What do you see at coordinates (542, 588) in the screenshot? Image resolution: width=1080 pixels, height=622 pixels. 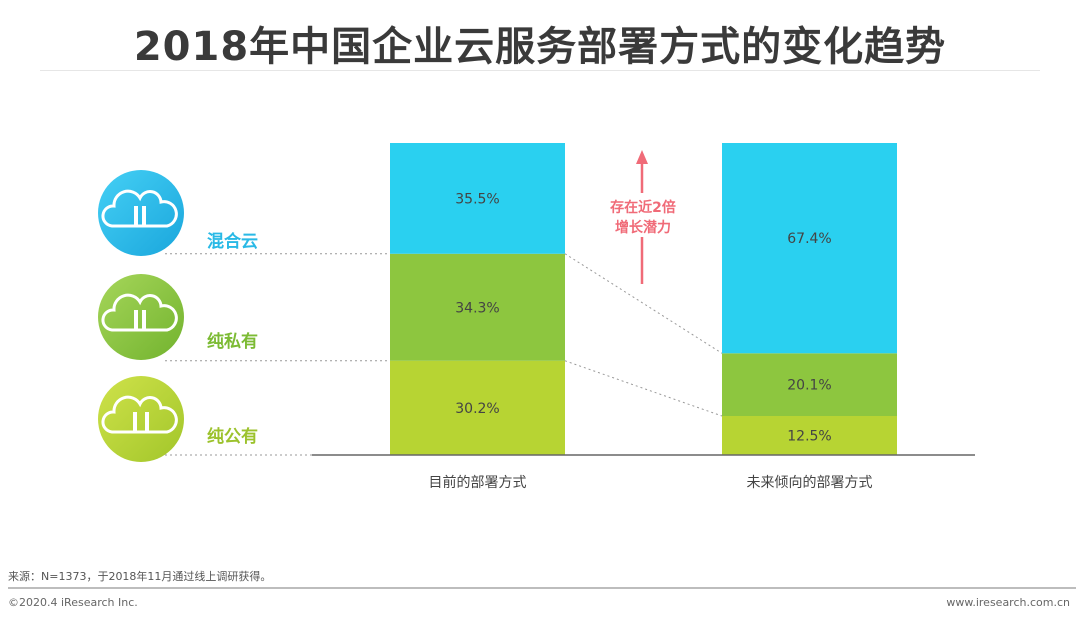 I see `footer-divider` at bounding box center [542, 588].